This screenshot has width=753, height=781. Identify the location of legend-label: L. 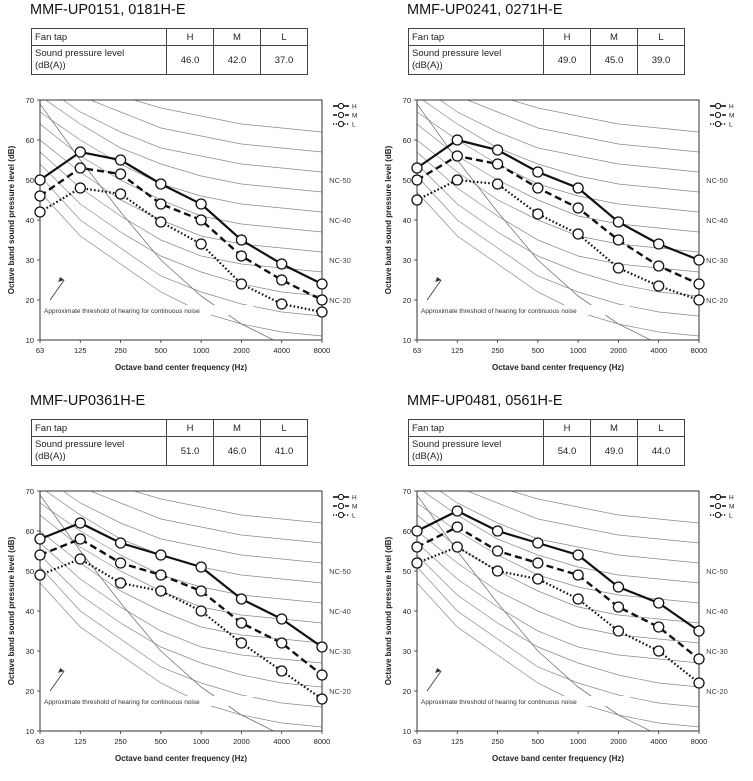
(354, 516).